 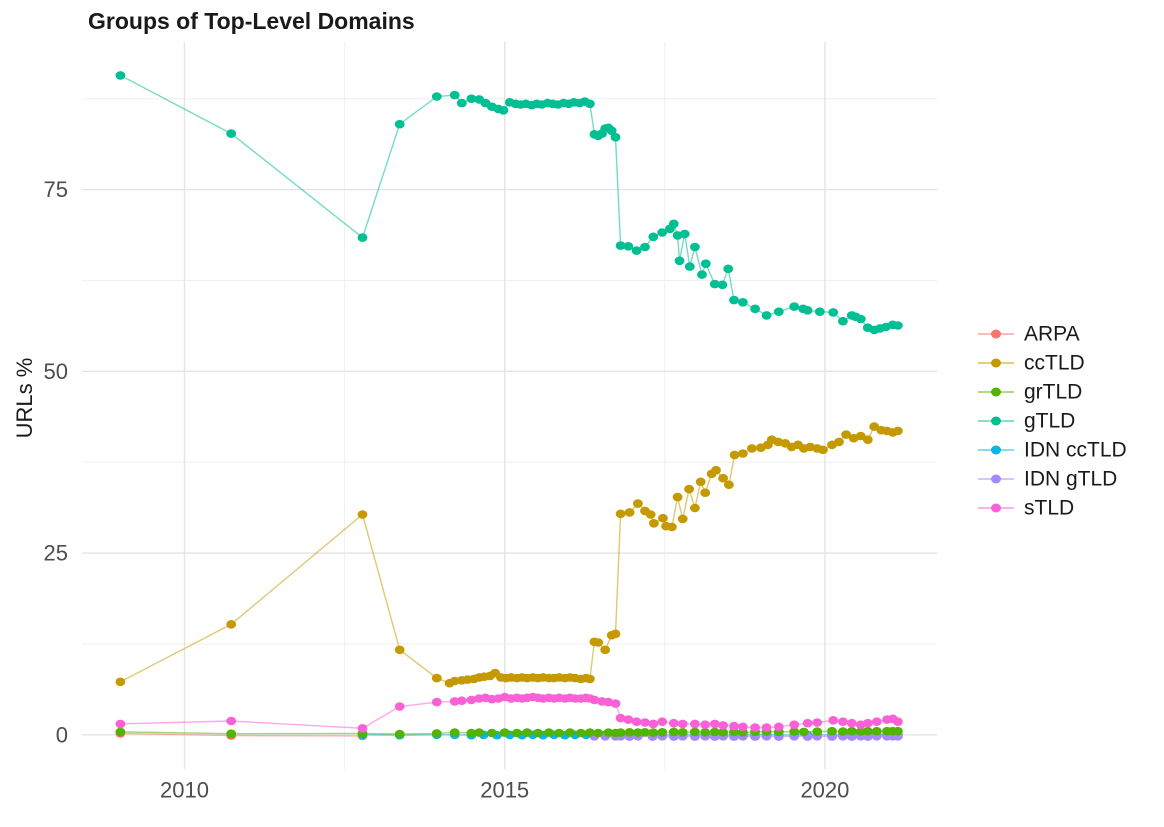 I want to click on x-tick-label: 2015, so click(x=504, y=790).